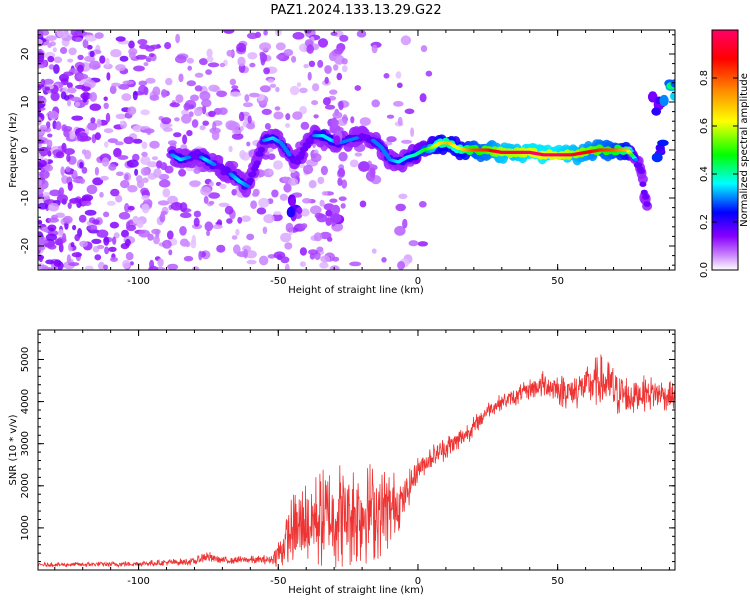 The image size is (750, 600). Describe the element at coordinates (557, 281) in the screenshot. I see `spectrogram-x-tick-label: 50` at that location.